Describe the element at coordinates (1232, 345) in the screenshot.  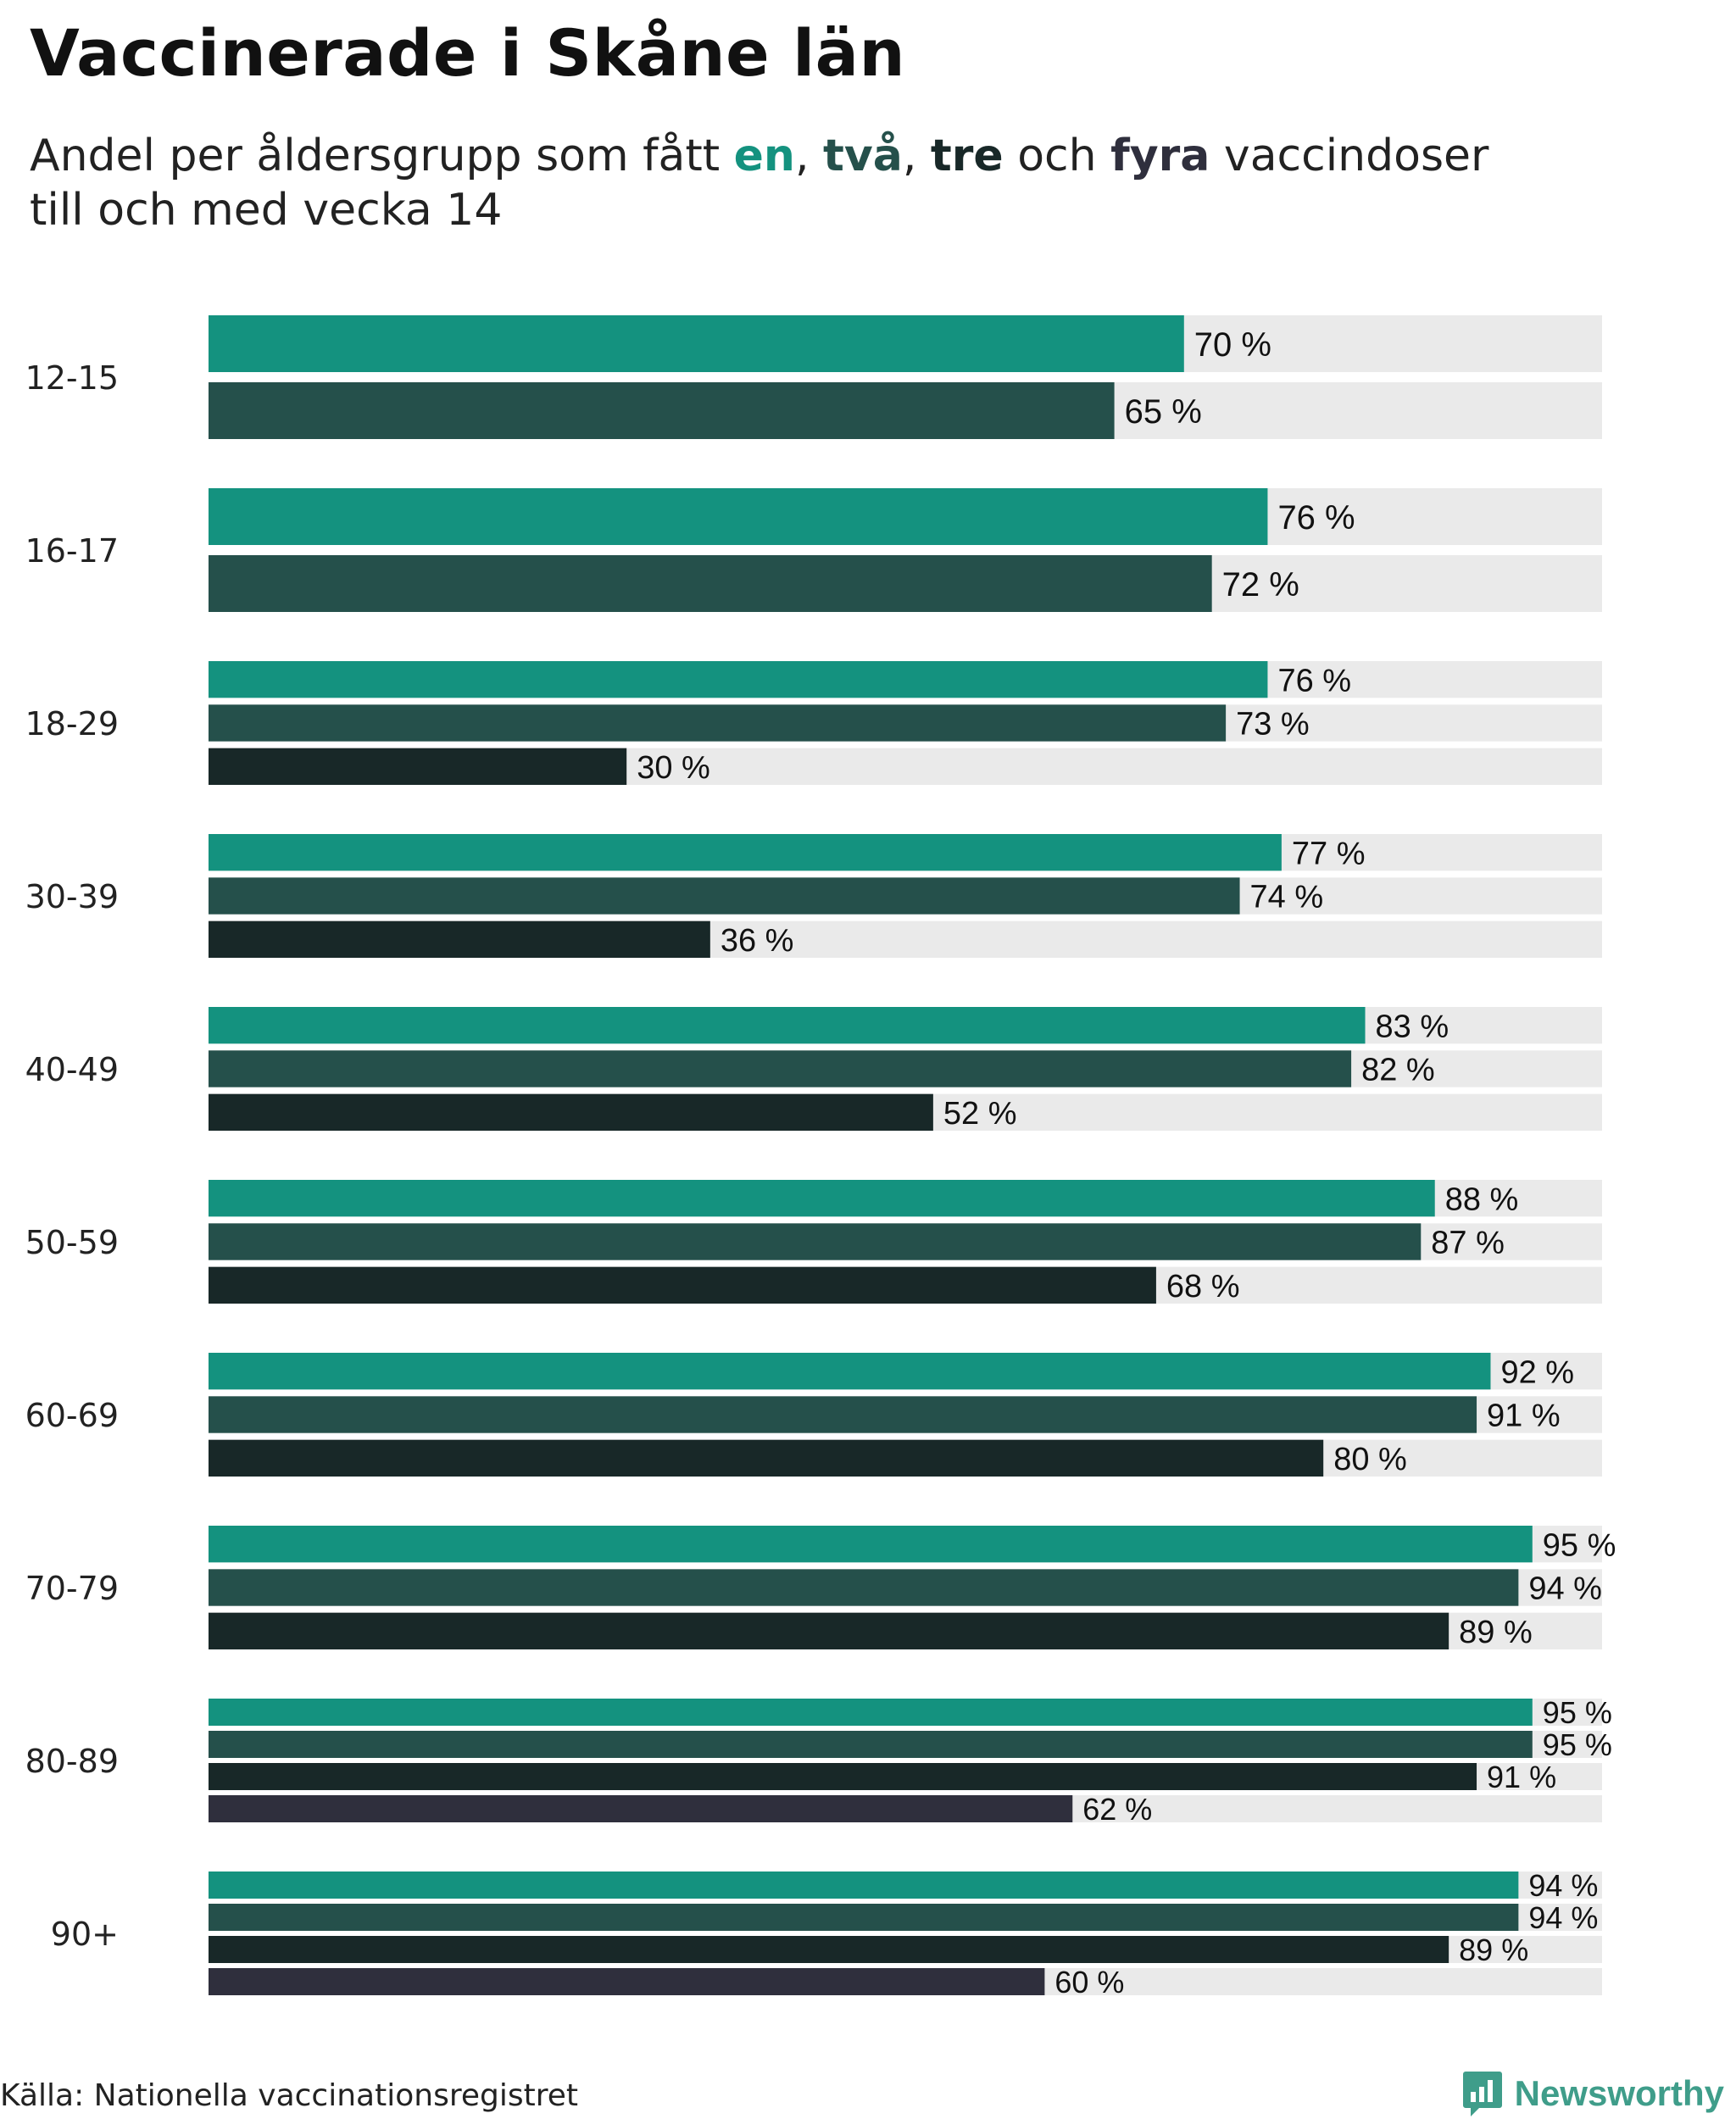
I see `data-label: 70 %` at that location.